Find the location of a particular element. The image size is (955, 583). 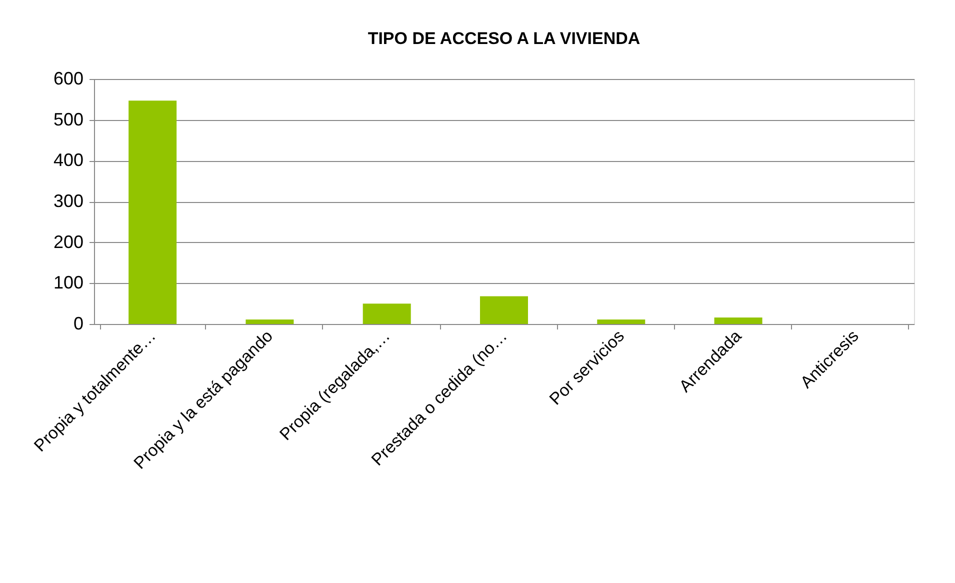

y-tick-label: 500 is located at coordinates (68, 119).